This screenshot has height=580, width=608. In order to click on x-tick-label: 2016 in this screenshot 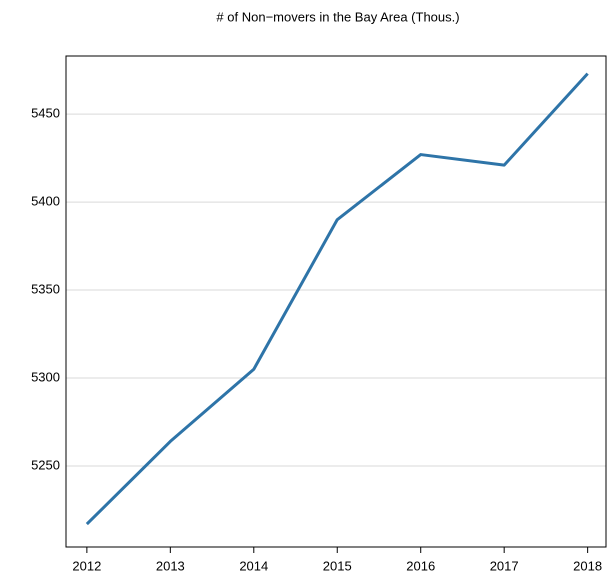, I will do `click(420, 565)`.